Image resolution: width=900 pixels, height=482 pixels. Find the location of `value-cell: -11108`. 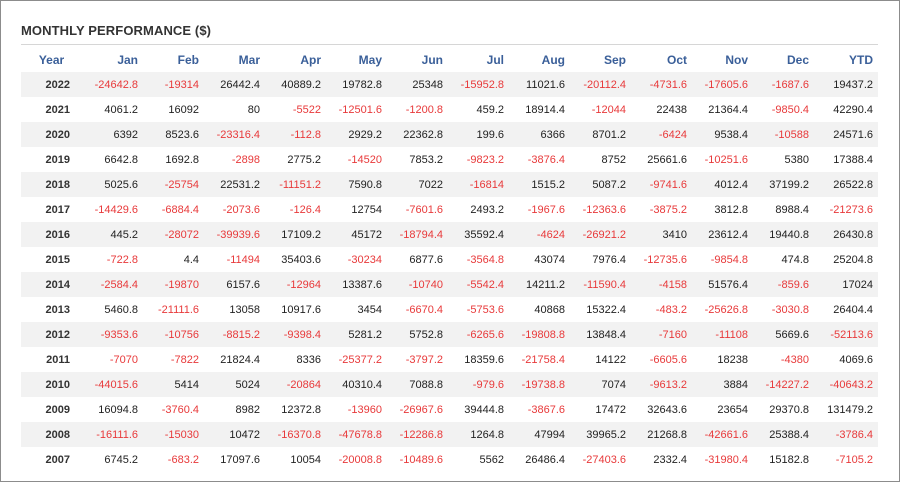

value-cell: -11108 is located at coordinates (722, 334).